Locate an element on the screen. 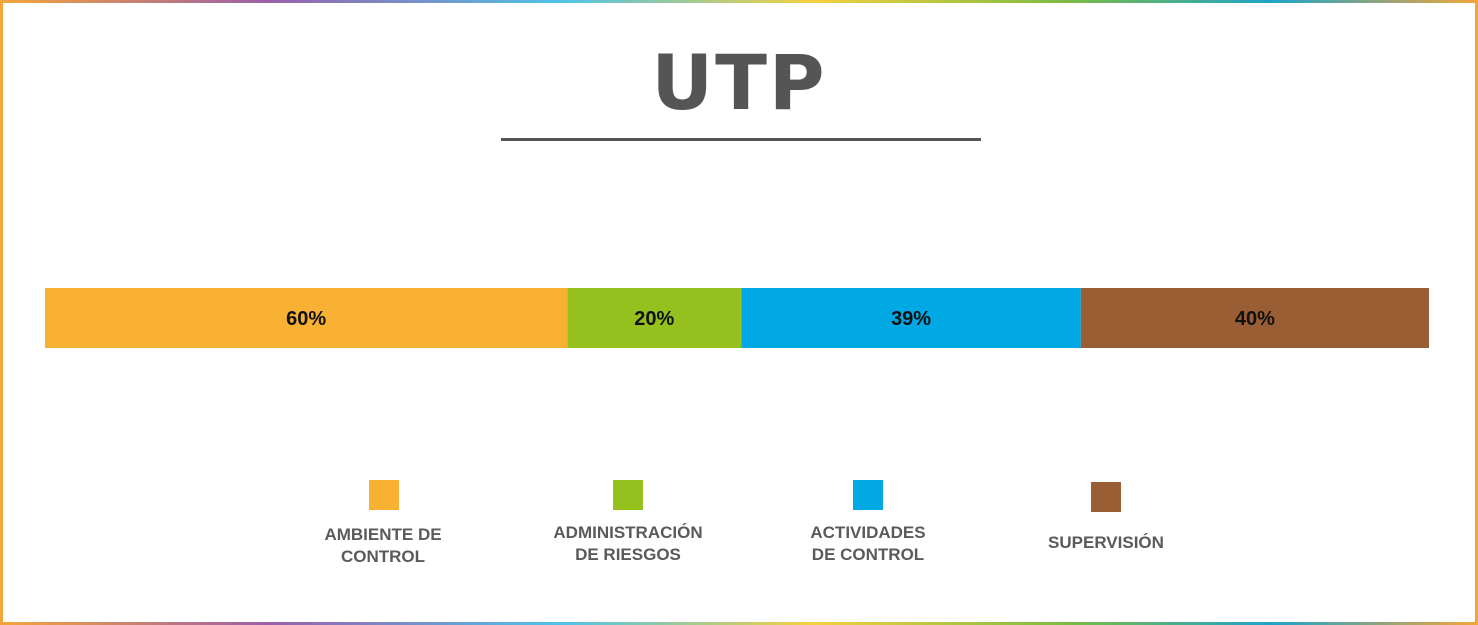 This screenshot has height=625, width=1478. legend-swatch-supervision is located at coordinates (1106, 497).